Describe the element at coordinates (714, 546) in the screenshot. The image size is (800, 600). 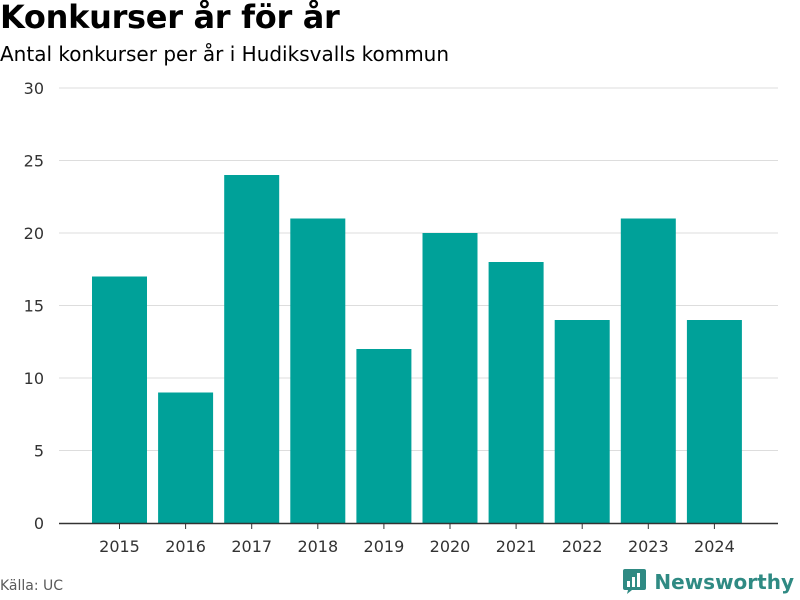
I see `x-tick-label: 2024` at that location.